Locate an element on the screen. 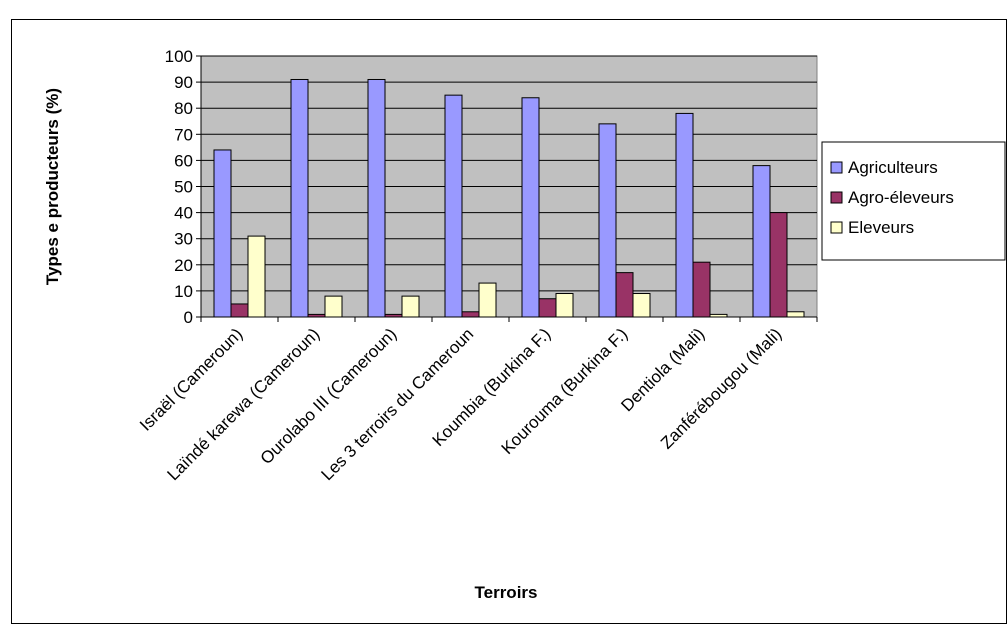 The width and height of the screenshot is (1008, 625). y-tick-label: 30 is located at coordinates (183, 239).